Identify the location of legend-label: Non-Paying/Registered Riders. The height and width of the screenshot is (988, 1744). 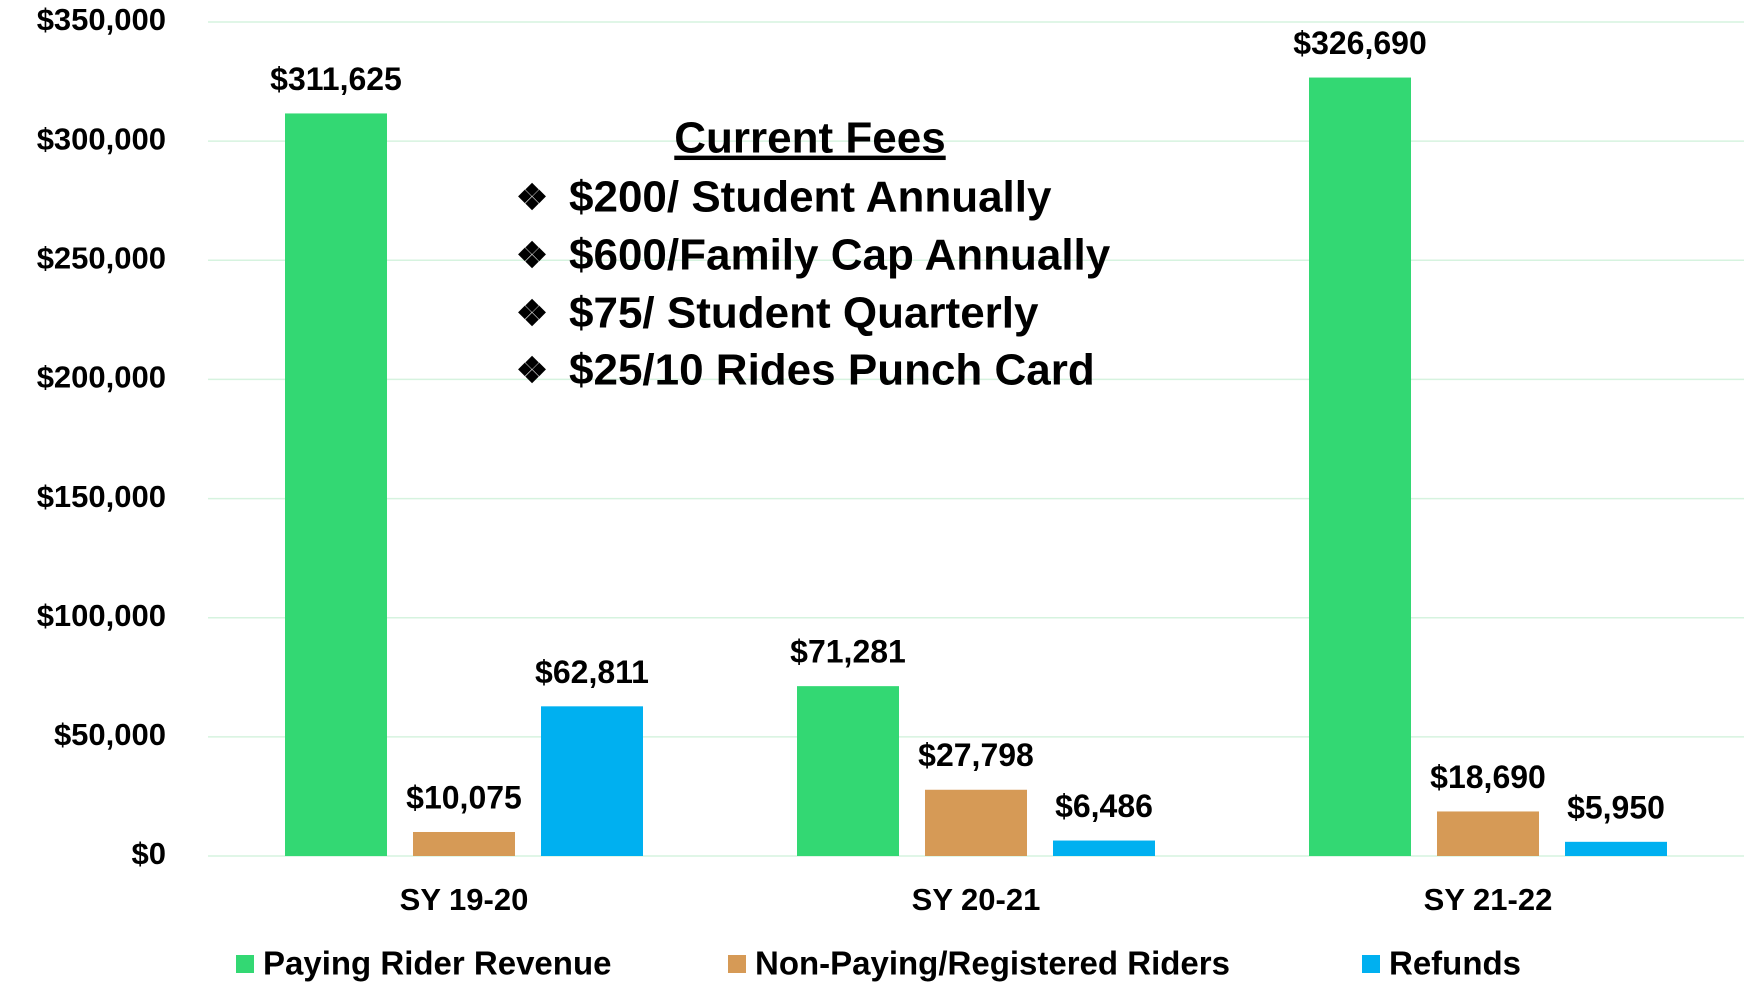
(992, 963).